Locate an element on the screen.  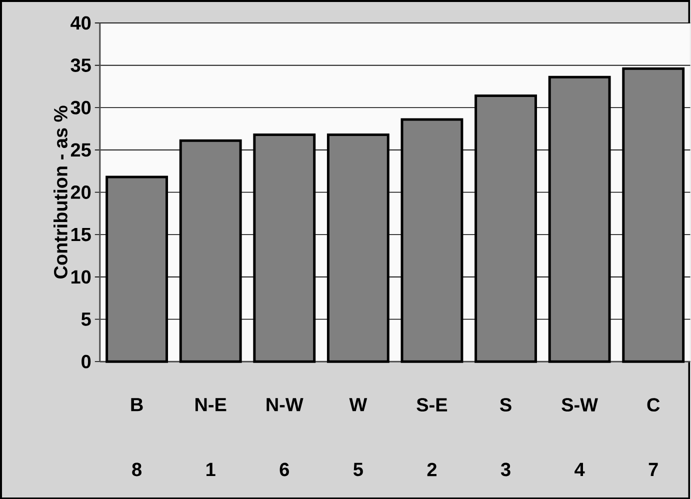
text: 4 is located at coordinates (579, 469).